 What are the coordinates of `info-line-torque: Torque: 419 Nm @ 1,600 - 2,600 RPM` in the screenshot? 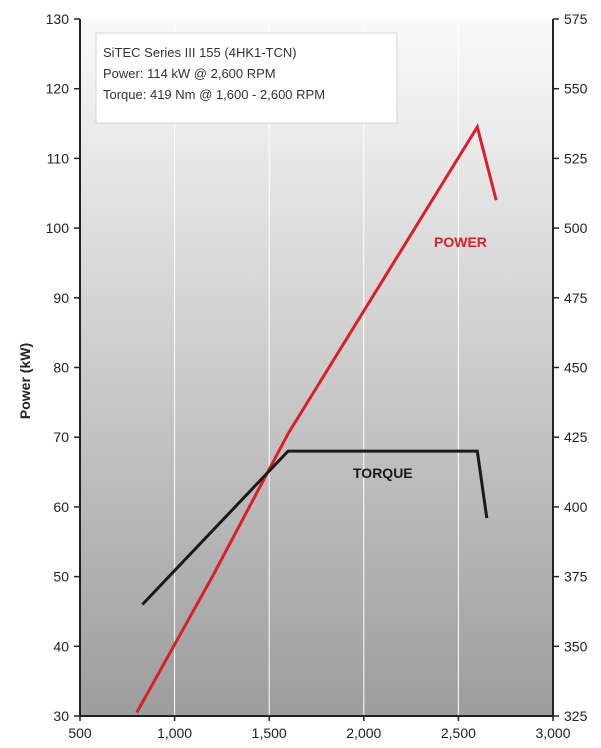 It's located at (214, 94).